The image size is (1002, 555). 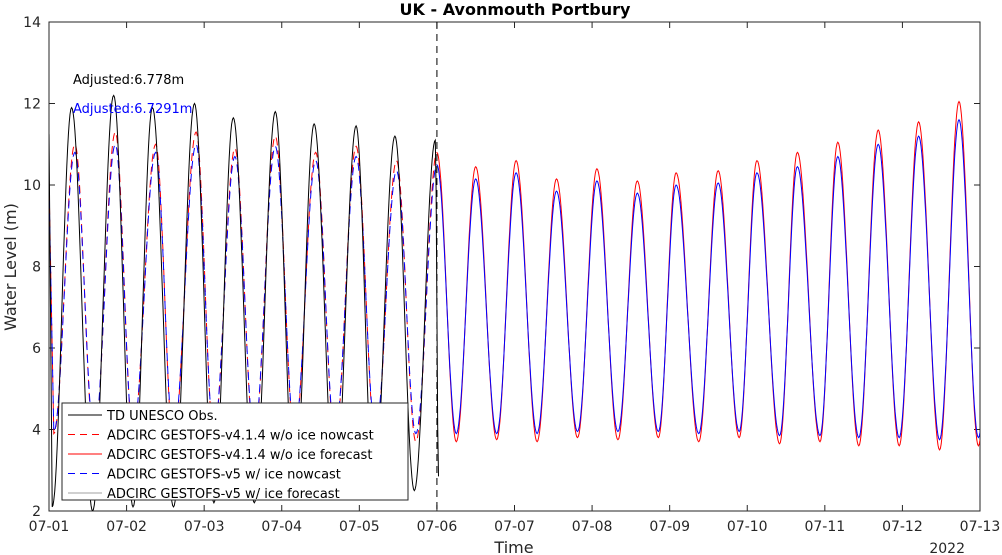 What do you see at coordinates (32, 186) in the screenshot?
I see `y-tick-label: 10` at bounding box center [32, 186].